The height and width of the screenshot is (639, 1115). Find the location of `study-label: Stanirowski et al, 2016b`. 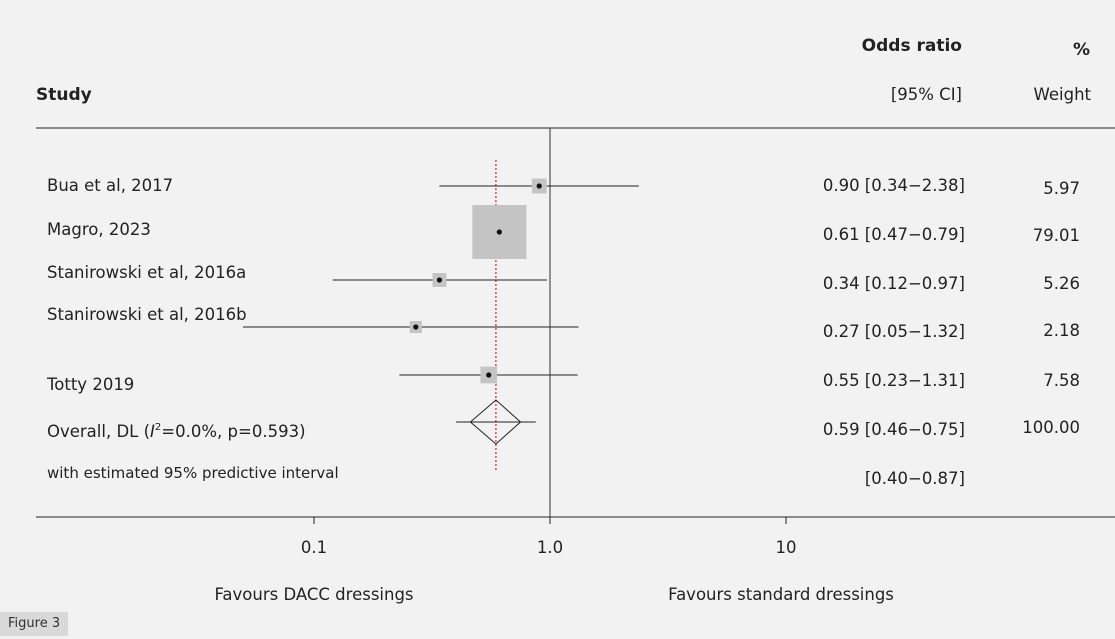

study-label: Stanirowski et al, 2016b is located at coordinates (147, 314).